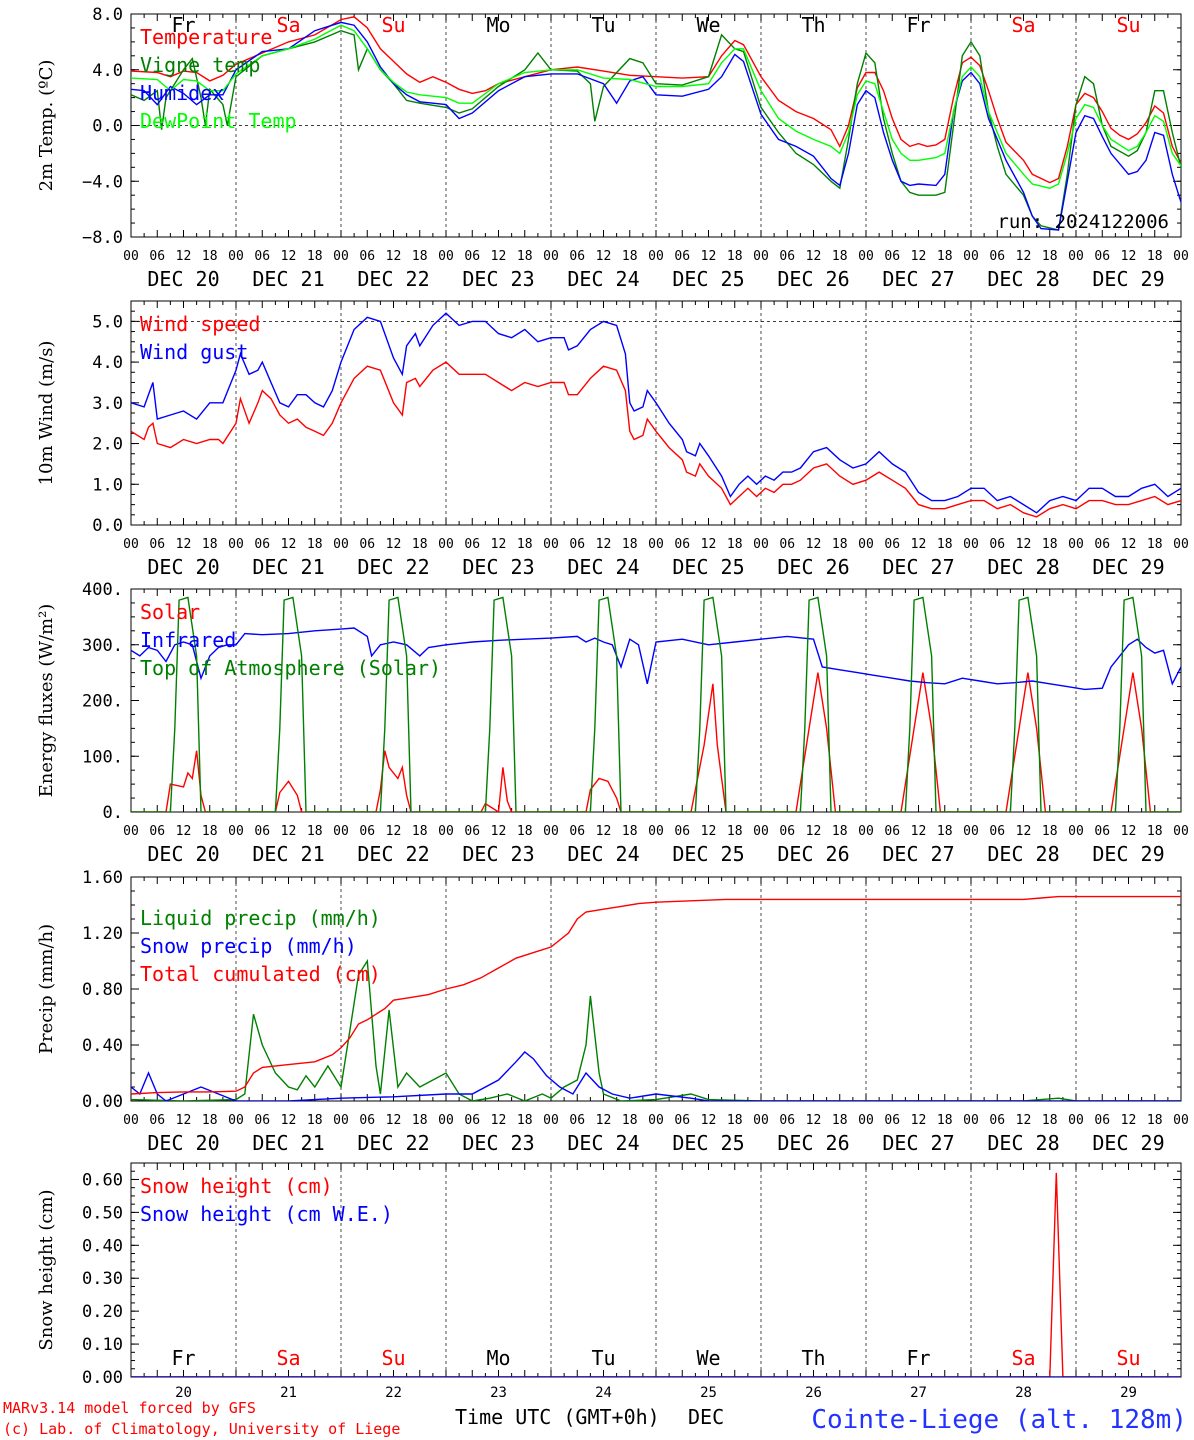  Describe the element at coordinates (194, 352) in the screenshot. I see `legend-entry: Wind gust` at that location.